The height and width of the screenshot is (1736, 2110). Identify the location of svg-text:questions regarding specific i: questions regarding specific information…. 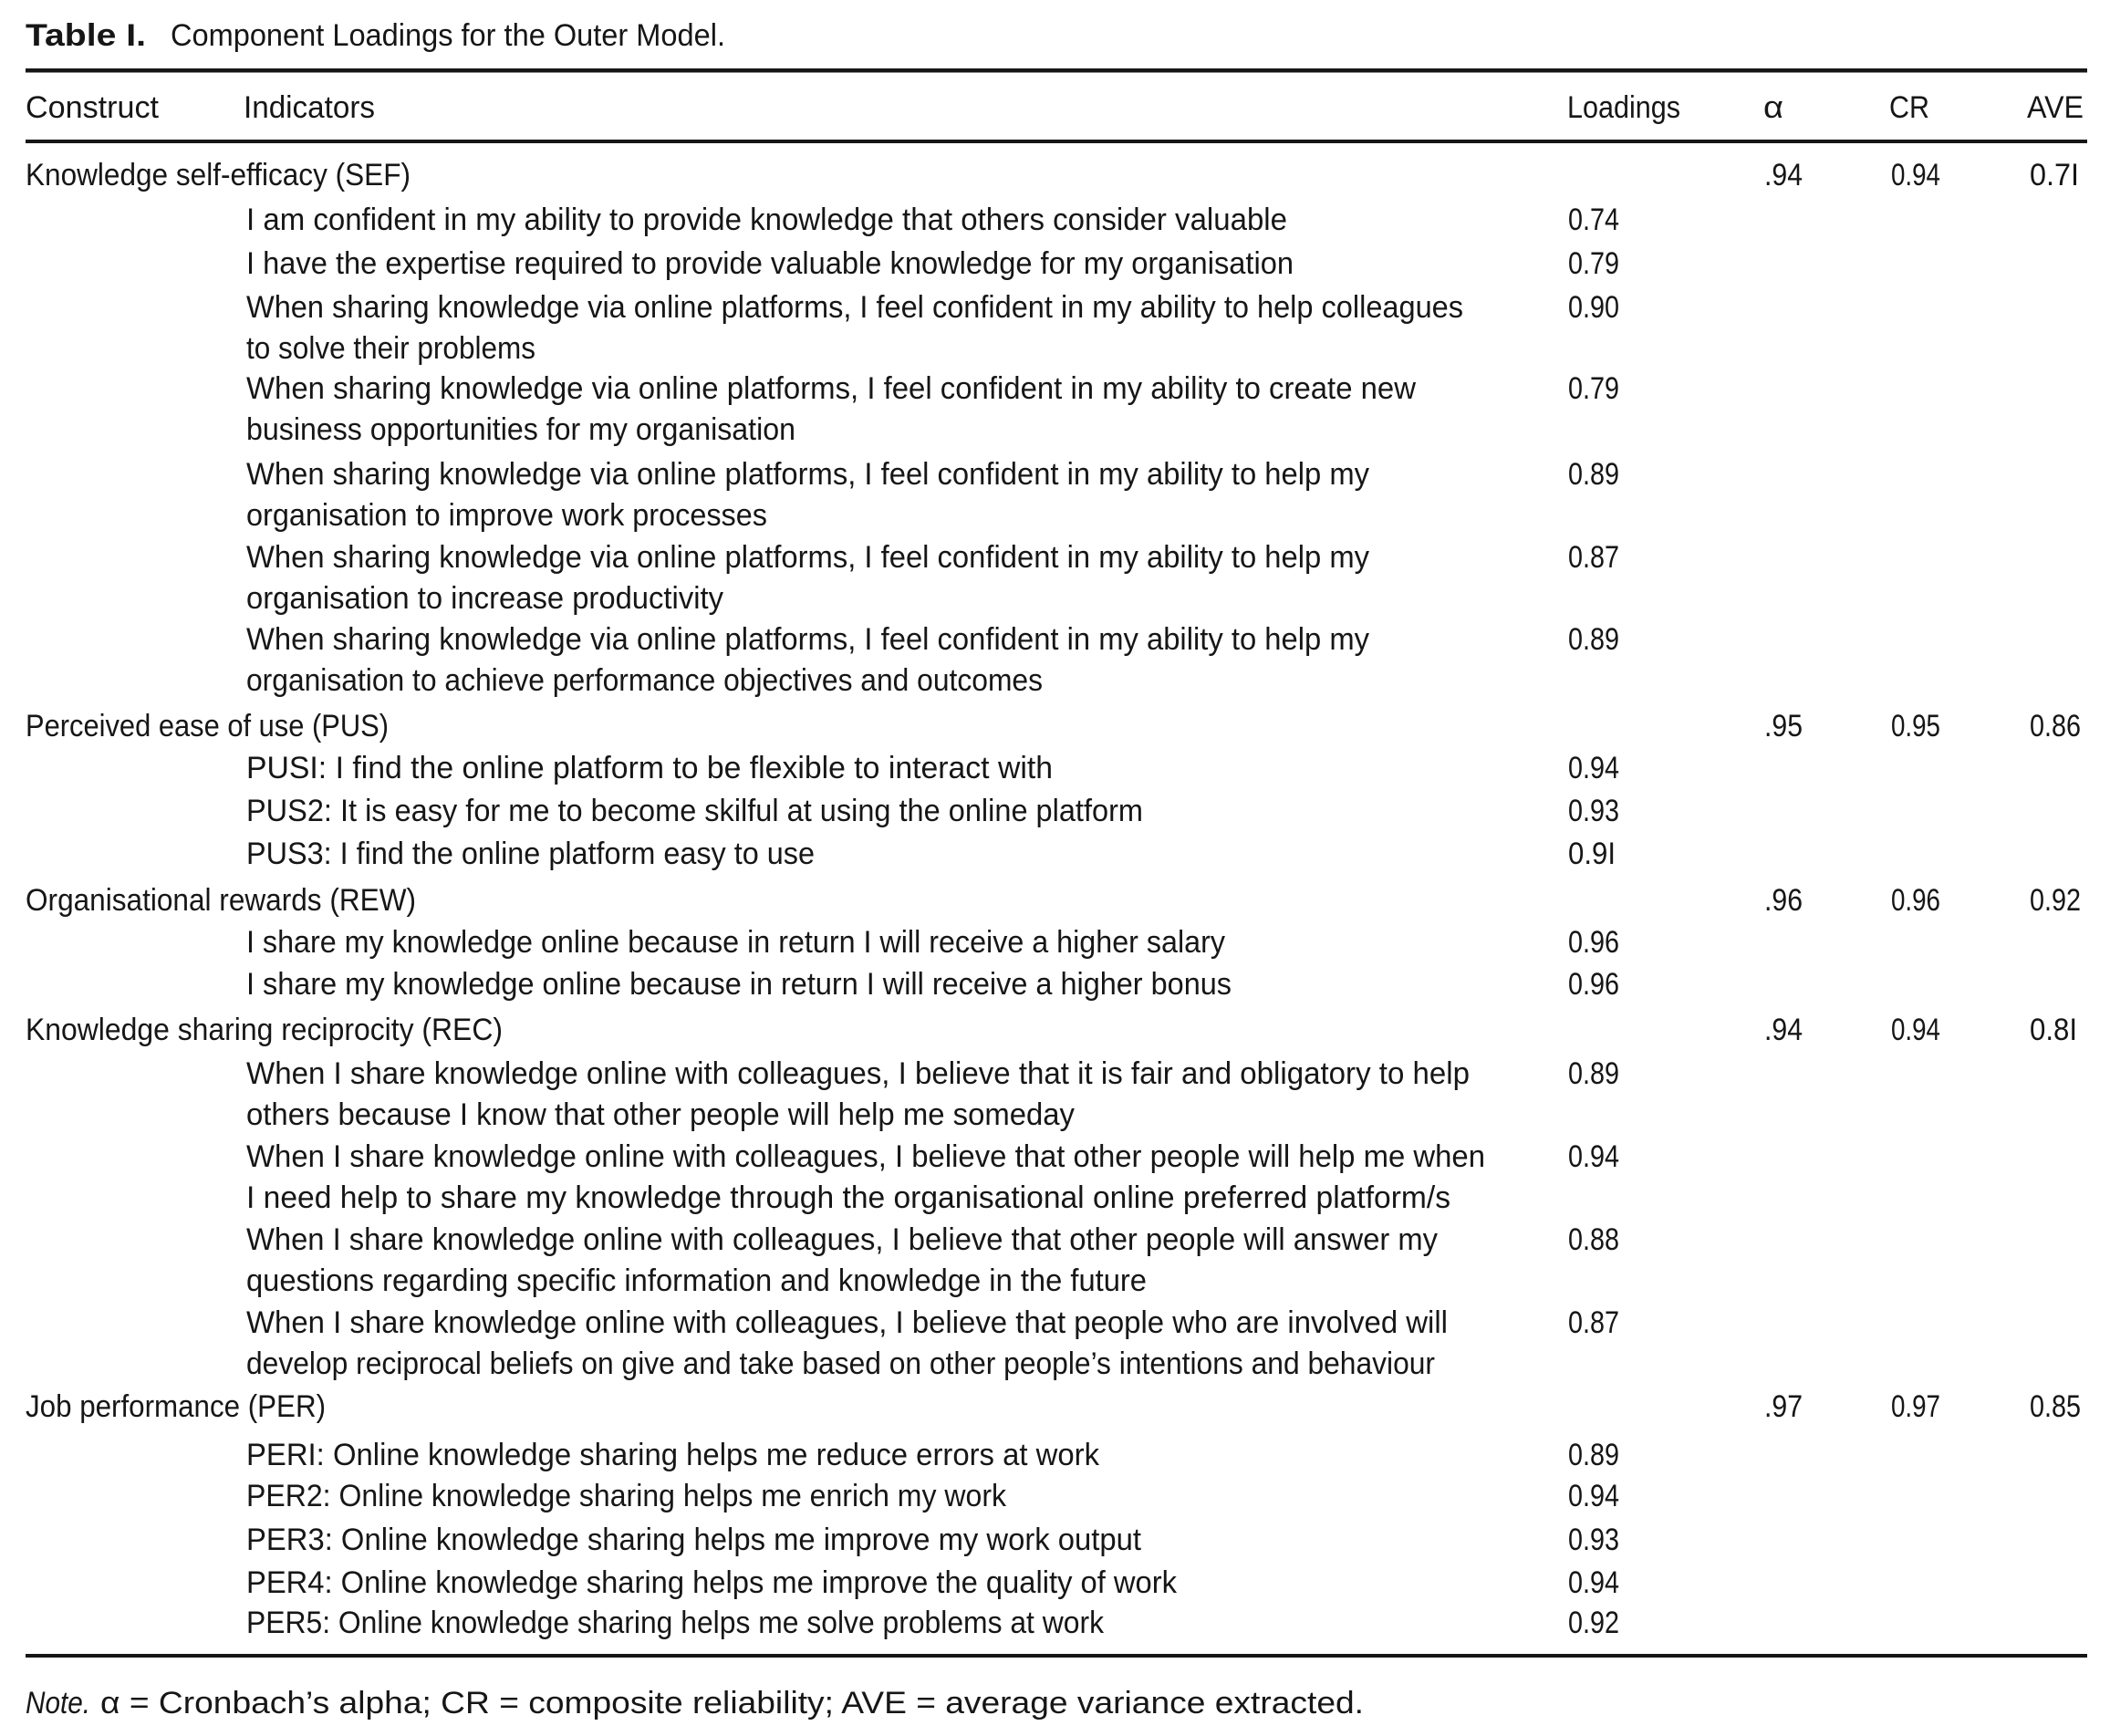
(697, 1280).